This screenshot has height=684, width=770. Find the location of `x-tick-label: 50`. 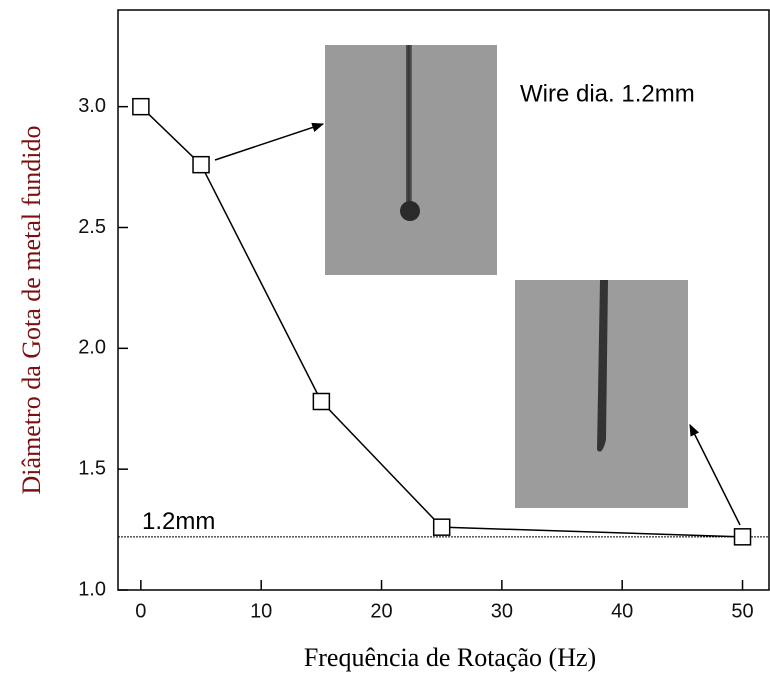

x-tick-label: 50 is located at coordinates (742, 611).